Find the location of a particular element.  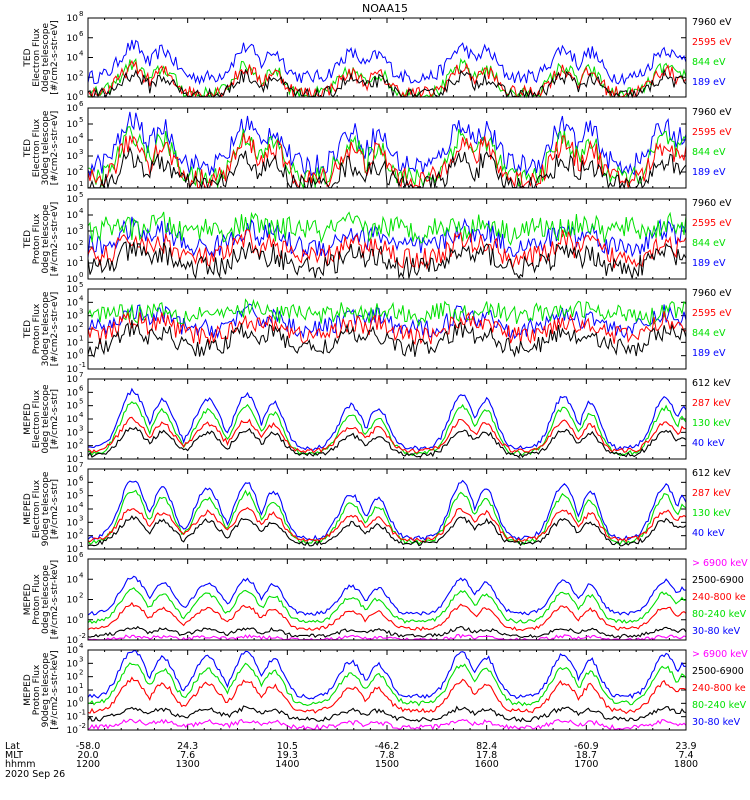

legend-entry: 40 keV is located at coordinates (708, 443).